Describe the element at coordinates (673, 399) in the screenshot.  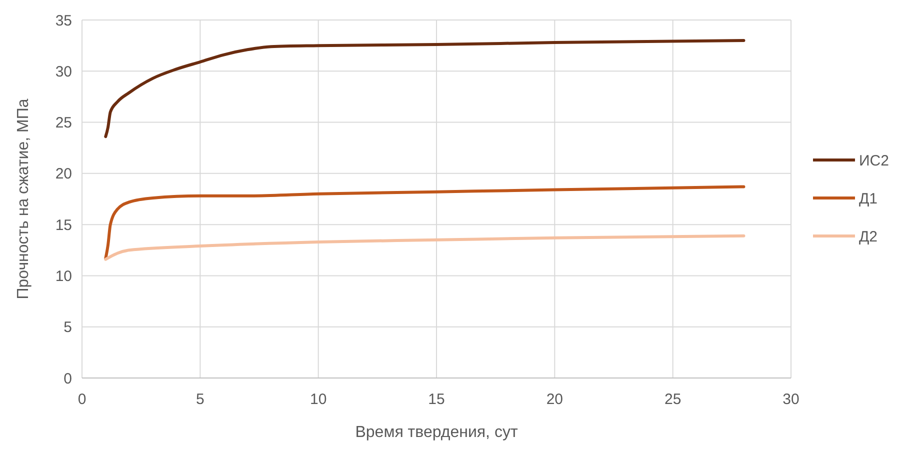
I see `x-tick-label: 25` at that location.